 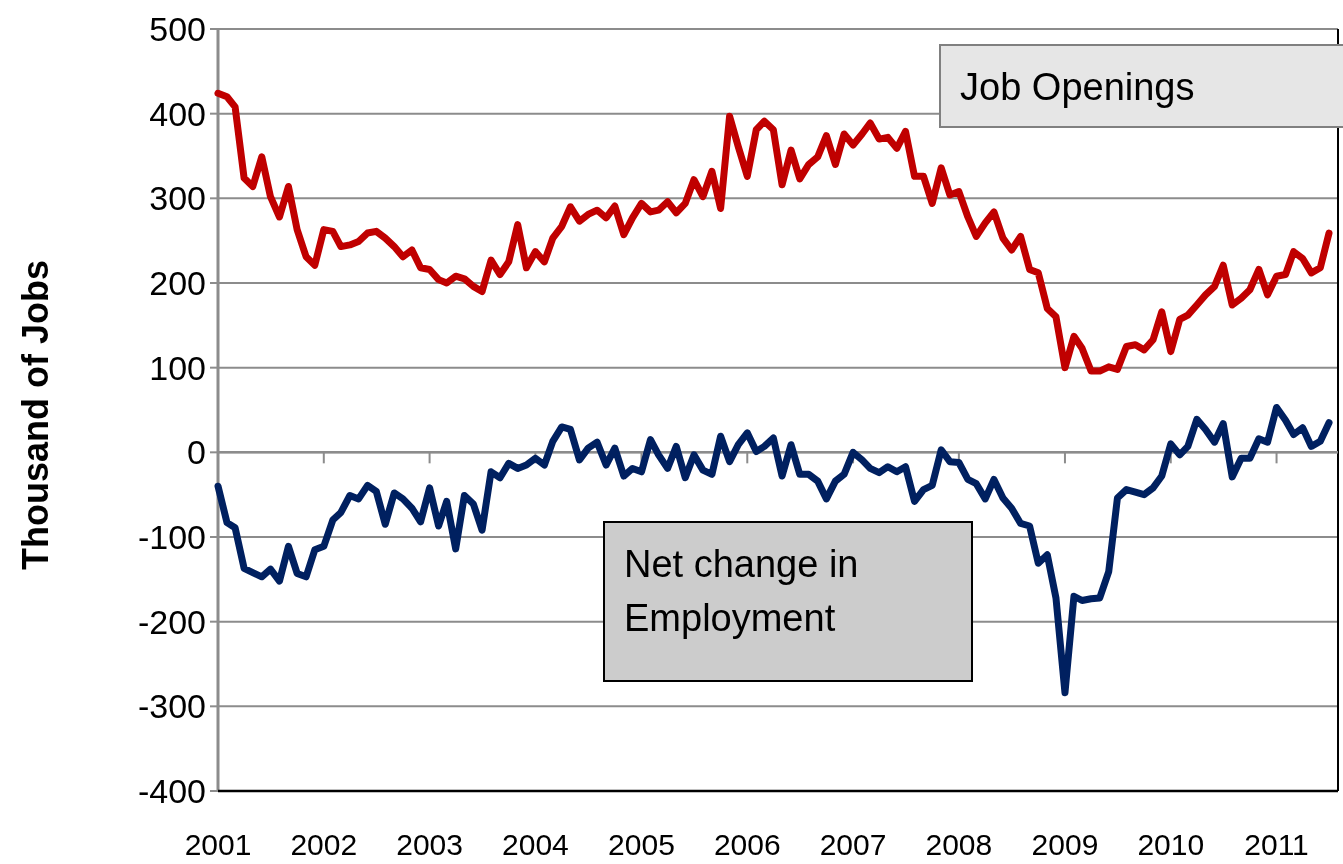 What do you see at coordinates (535, 844) in the screenshot?
I see `x-tick-label: 2004` at bounding box center [535, 844].